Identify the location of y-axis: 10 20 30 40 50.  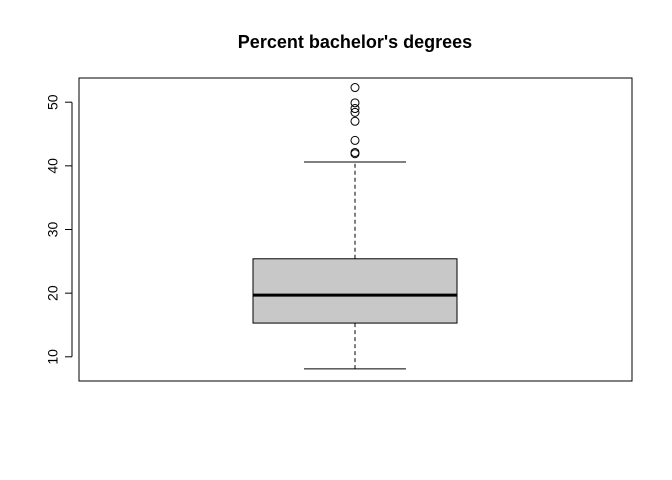
(58, 229).